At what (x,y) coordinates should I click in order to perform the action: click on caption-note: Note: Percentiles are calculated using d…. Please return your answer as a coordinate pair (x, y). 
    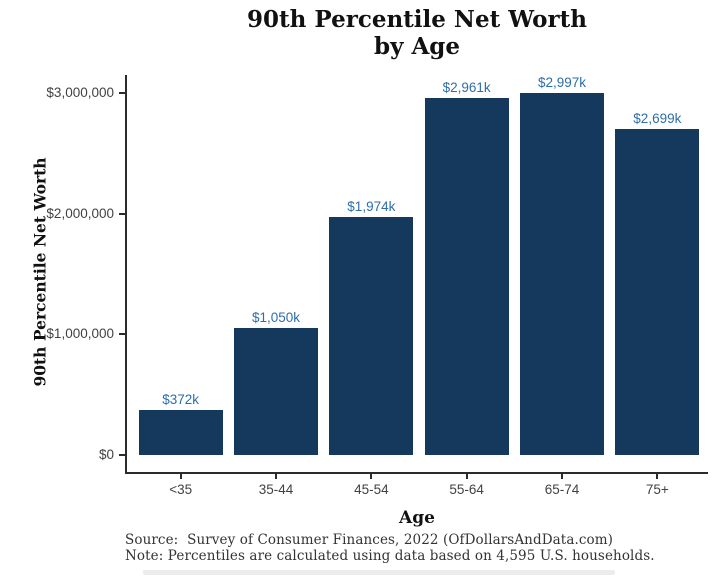
    Looking at the image, I should click on (390, 556).